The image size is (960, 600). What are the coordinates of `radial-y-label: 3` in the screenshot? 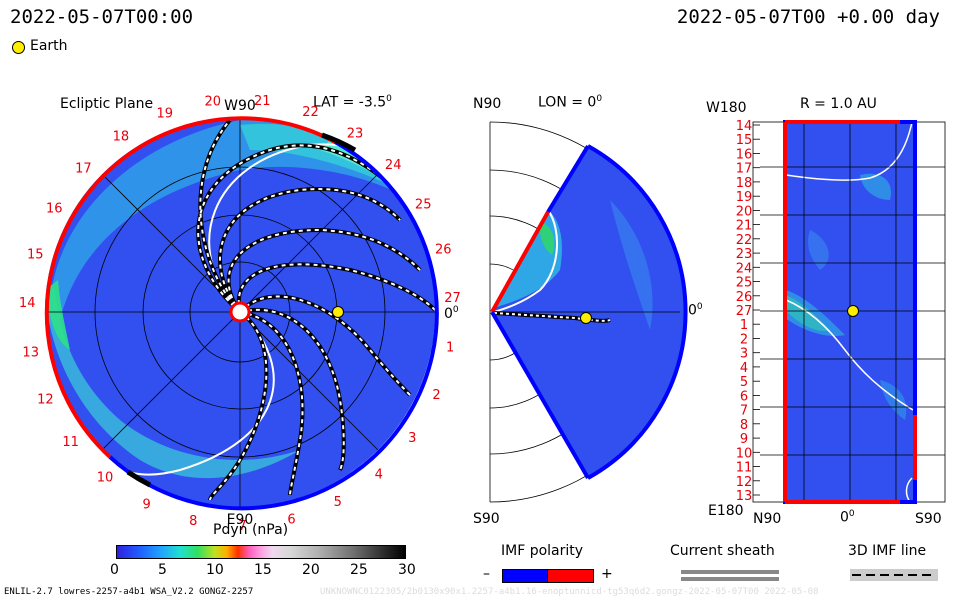 It's located at (744, 354).